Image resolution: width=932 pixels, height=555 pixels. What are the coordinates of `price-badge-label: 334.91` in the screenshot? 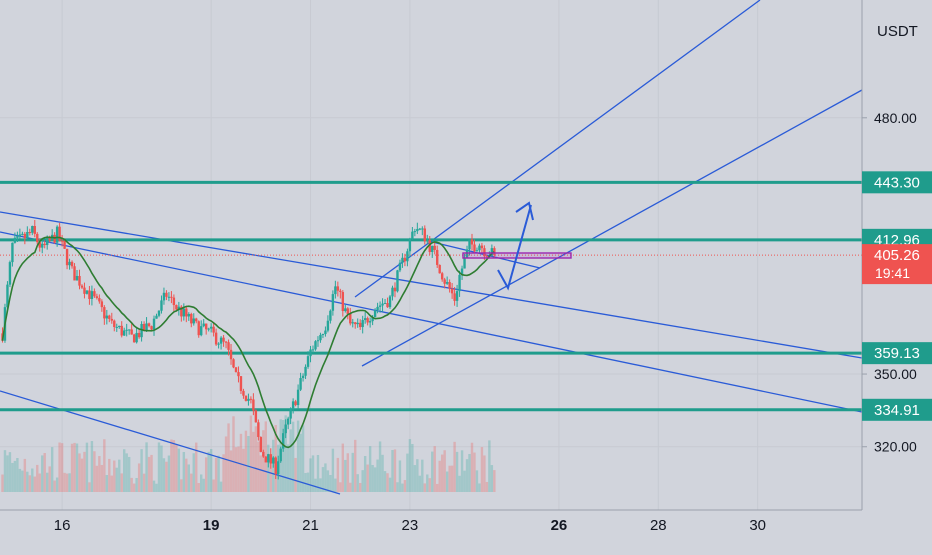 It's located at (897, 410).